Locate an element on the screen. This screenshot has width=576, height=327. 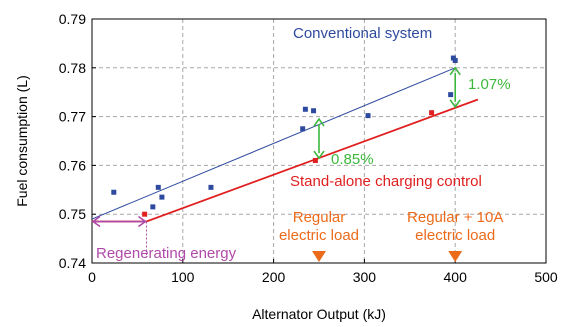
y-tick-label: 0.76 is located at coordinates (72, 165).